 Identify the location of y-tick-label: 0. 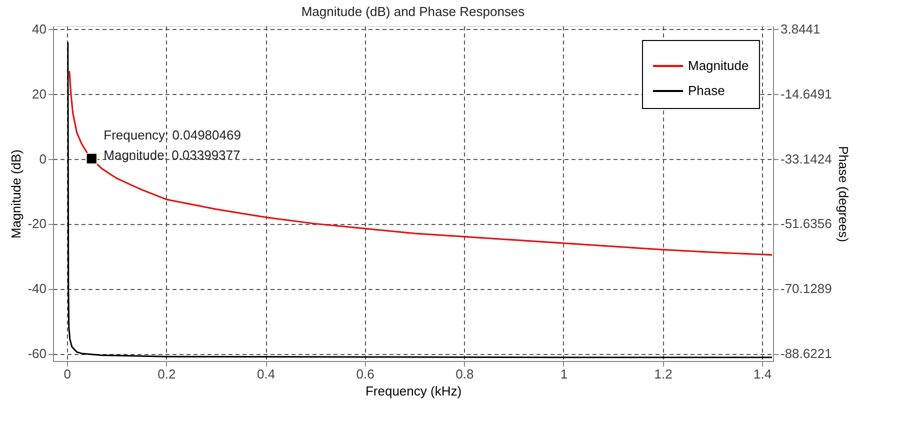
(42, 158).